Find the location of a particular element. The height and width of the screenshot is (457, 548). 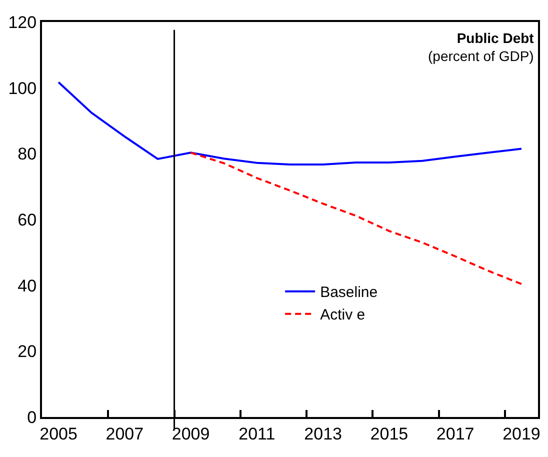

x-tick-label: 2007 is located at coordinates (125, 434).